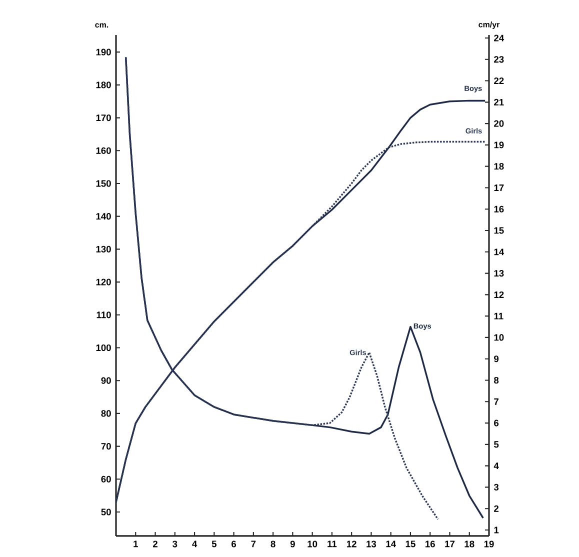 The height and width of the screenshot is (557, 579). Describe the element at coordinates (292, 544) in the screenshot. I see `x-tick-label: 9` at that location.